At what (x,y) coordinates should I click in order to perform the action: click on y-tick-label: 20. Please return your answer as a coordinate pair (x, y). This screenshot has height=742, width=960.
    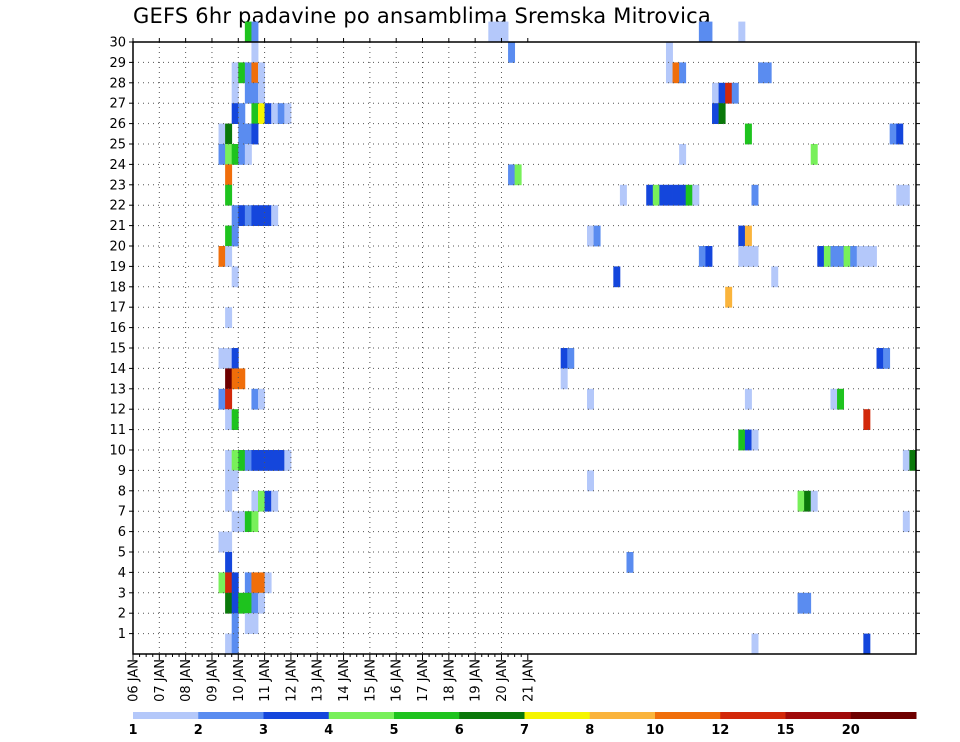
    Looking at the image, I should click on (117, 247).